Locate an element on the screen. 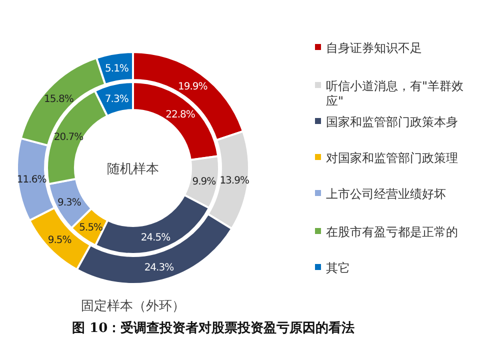 This screenshot has width=500, height=362. legend-label: 国家和监管部门政策本身 is located at coordinates (392, 122).